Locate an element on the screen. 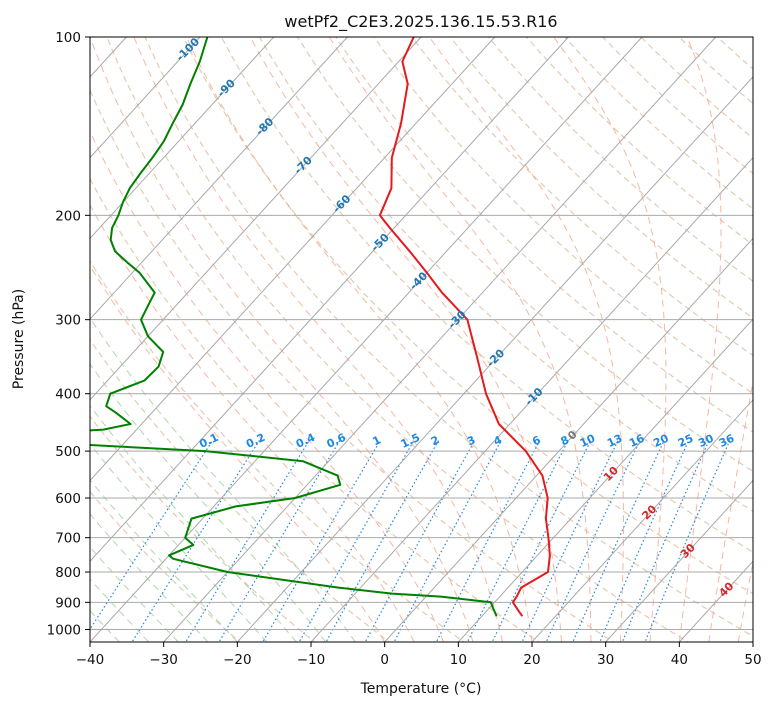 Image resolution: width=775 pixels, height=708 pixels. y-tick-label: 800 is located at coordinates (68, 573).